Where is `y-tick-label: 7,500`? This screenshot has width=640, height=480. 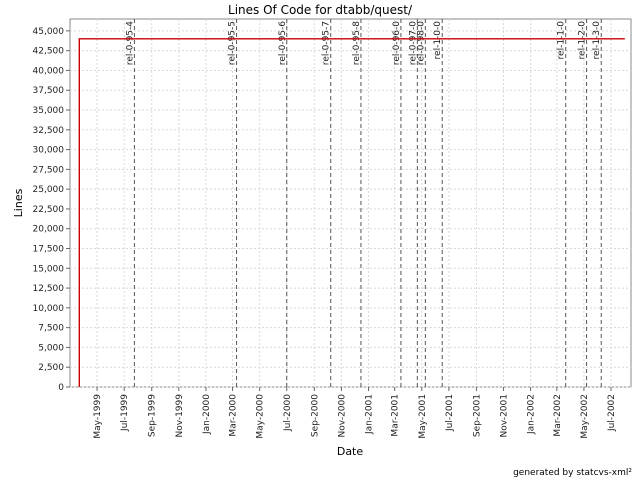 y-tick-label: 7,500 is located at coordinates (51, 329).